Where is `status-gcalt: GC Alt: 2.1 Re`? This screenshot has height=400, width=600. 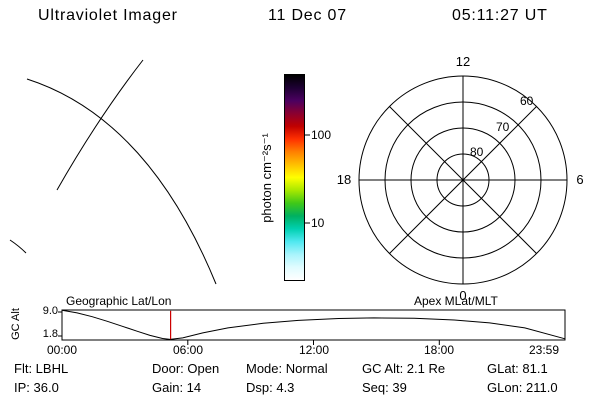
status-gcalt: GC Alt: 2.1 Re is located at coordinates (404, 368).